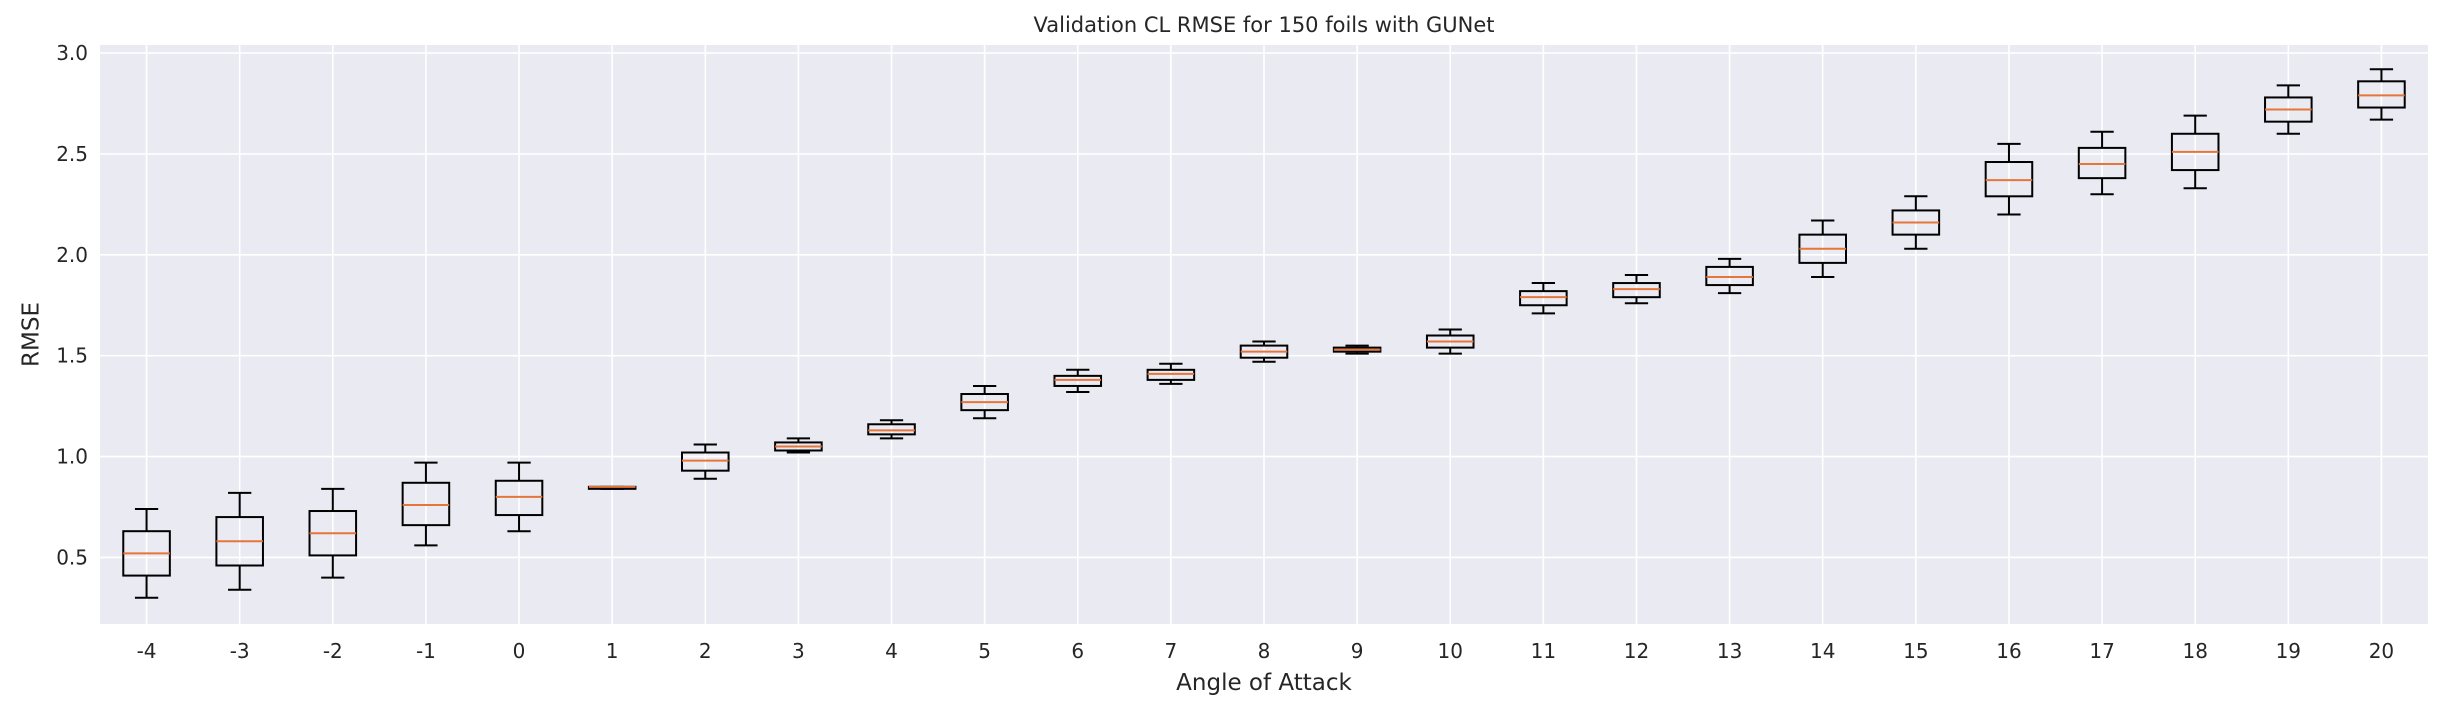 This screenshot has width=2438, height=709. I want to click on y-tick-label: 1.0, so click(72, 457).